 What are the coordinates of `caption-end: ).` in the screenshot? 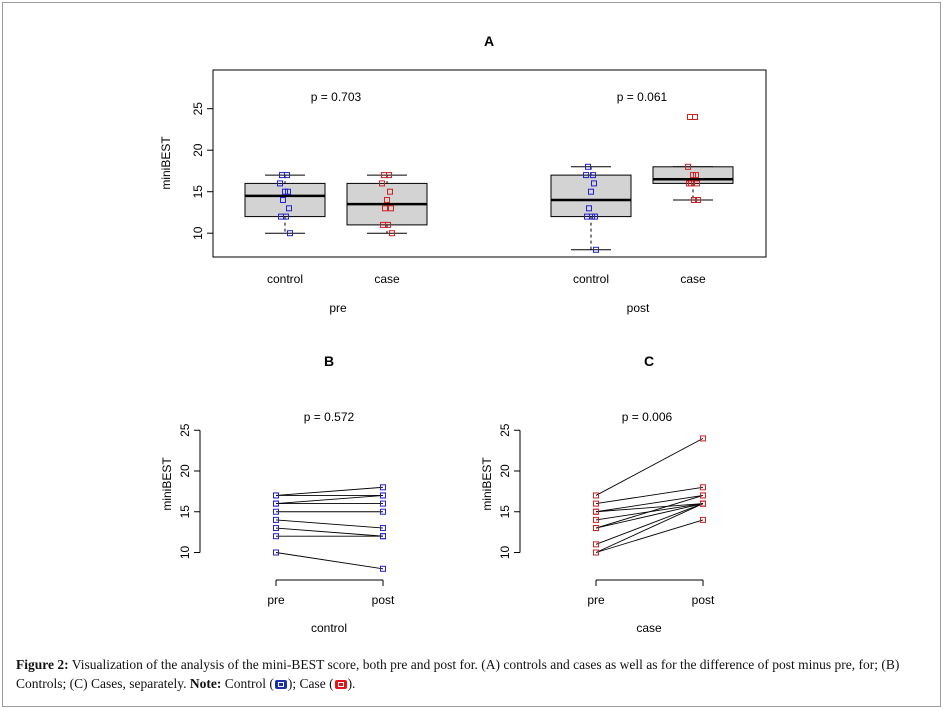 It's located at (351, 683).